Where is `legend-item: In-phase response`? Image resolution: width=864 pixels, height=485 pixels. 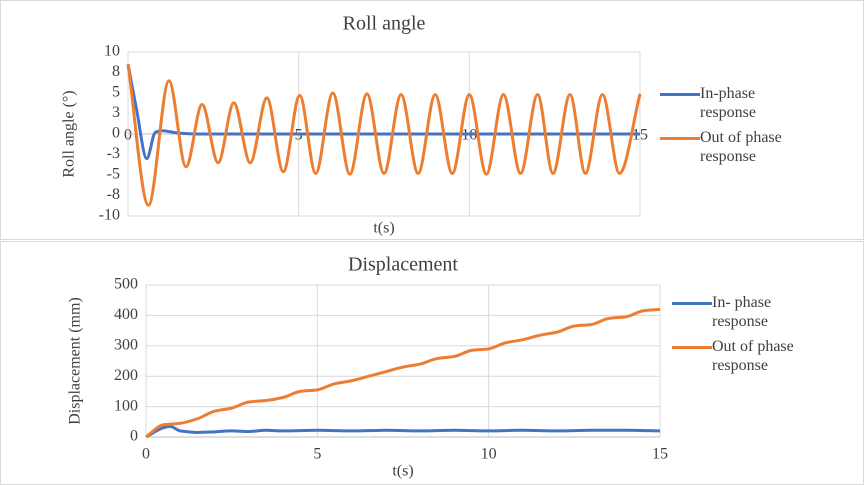
legend-item: In-phase response is located at coordinates (735, 103).